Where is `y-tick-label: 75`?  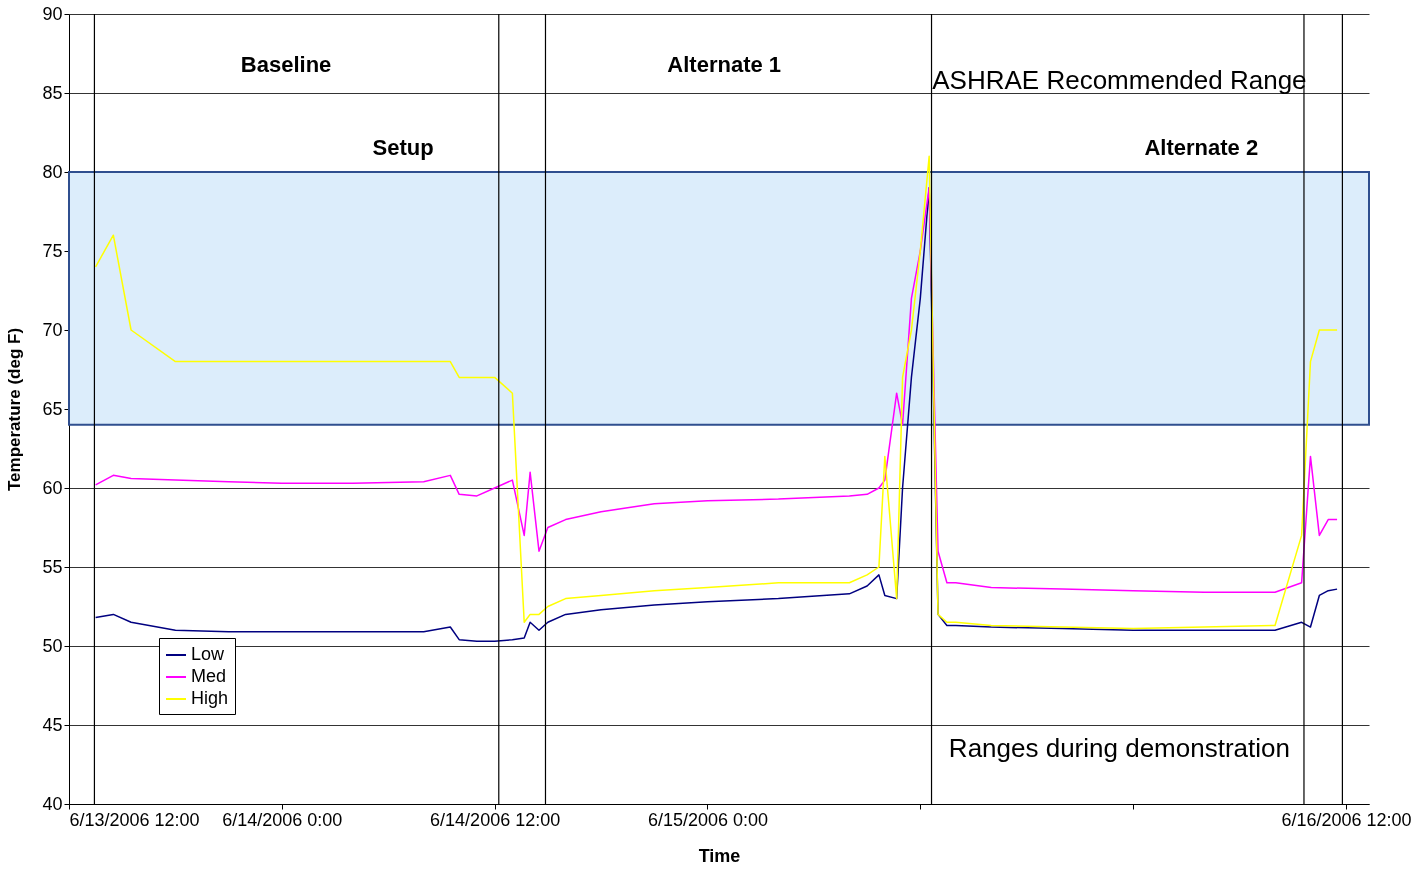
y-tick-label: 75 is located at coordinates (52, 250).